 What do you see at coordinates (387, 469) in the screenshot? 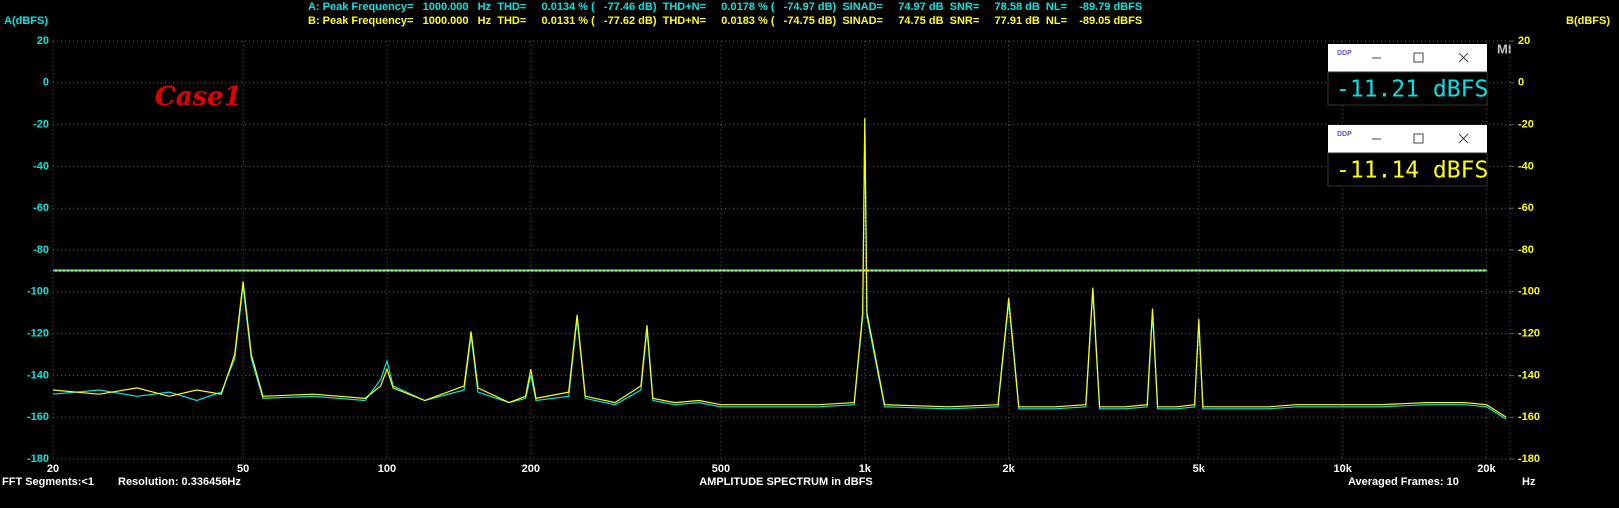
I see `x-tick-label: 100` at bounding box center [387, 469].